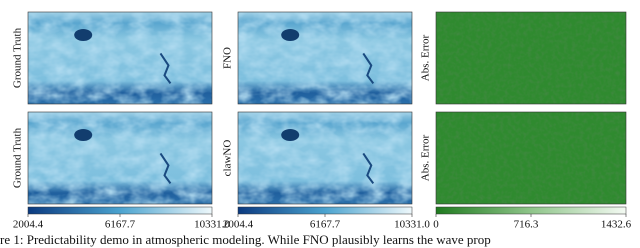 This screenshot has height=248, width=640. What do you see at coordinates (228, 158) in the screenshot?
I see `panel-label: clawNO` at bounding box center [228, 158].